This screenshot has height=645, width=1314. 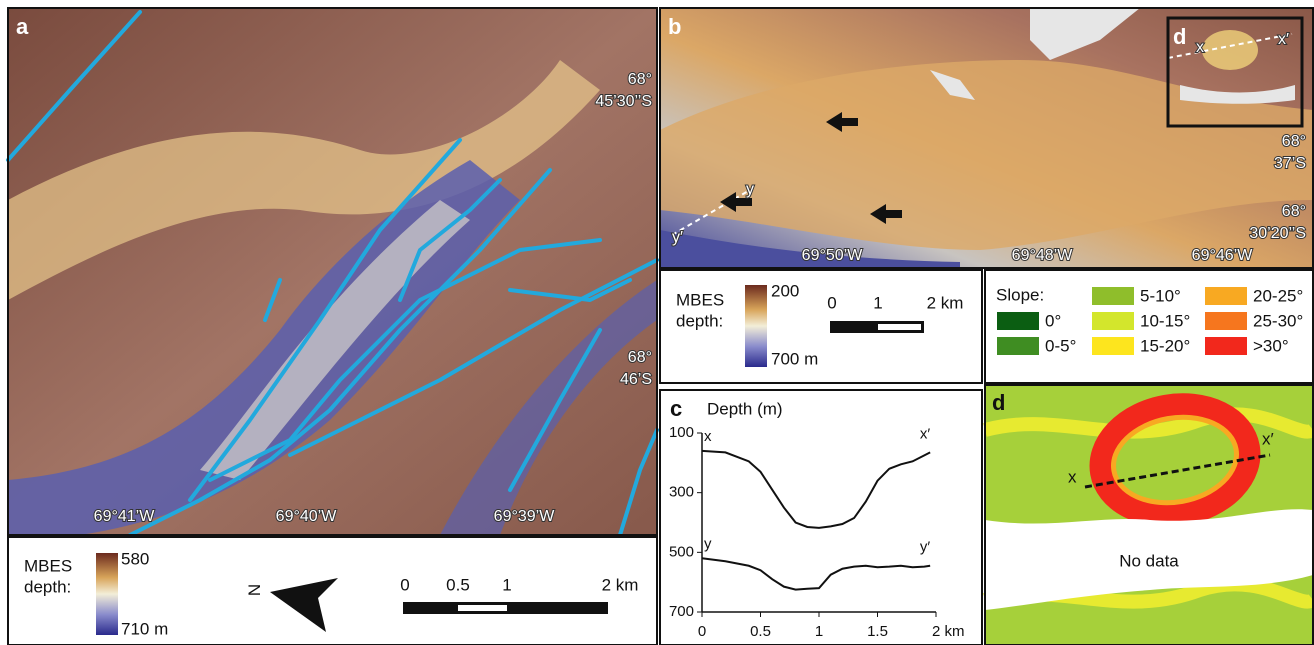 I want to click on x-tick-label: 2 km, so click(x=948, y=631).